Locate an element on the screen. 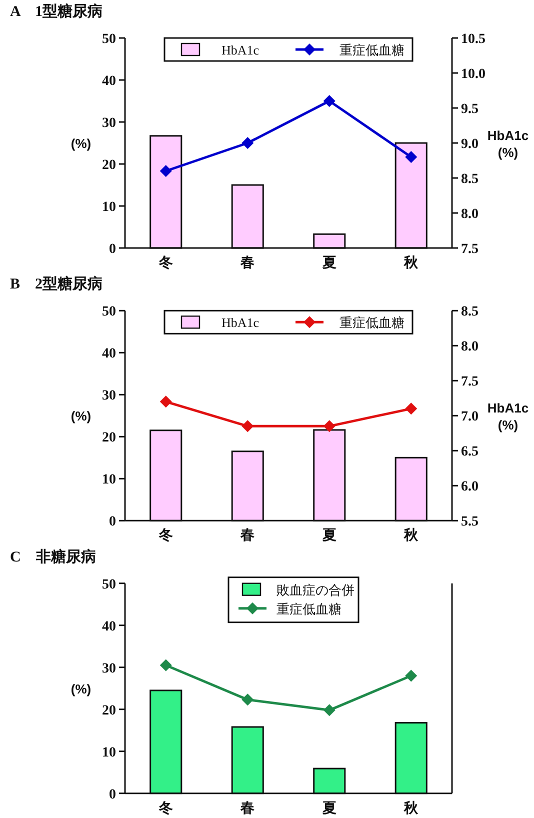 The image size is (534, 818). y2-tick-label: 9.5 is located at coordinates (469, 109).